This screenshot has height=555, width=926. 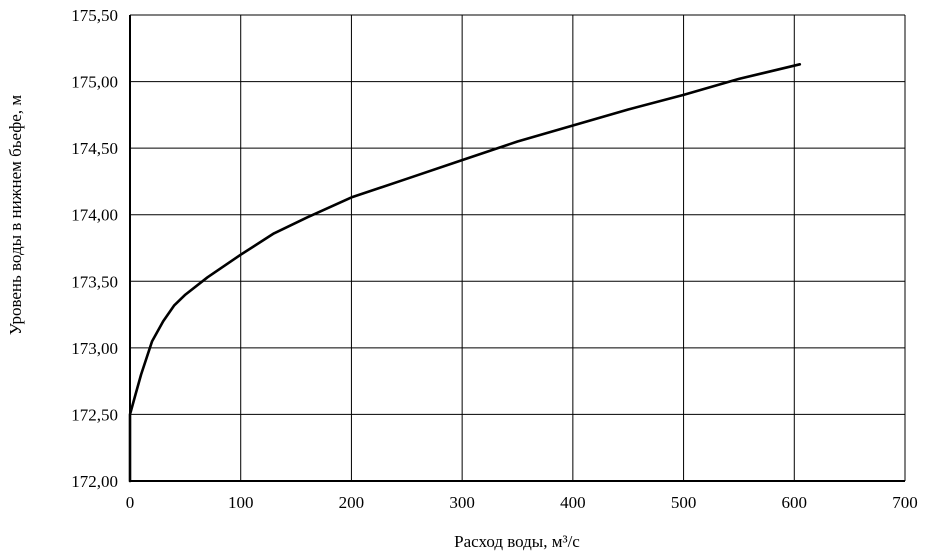 I want to click on y-tick-label: 175,50, so click(x=94, y=15).